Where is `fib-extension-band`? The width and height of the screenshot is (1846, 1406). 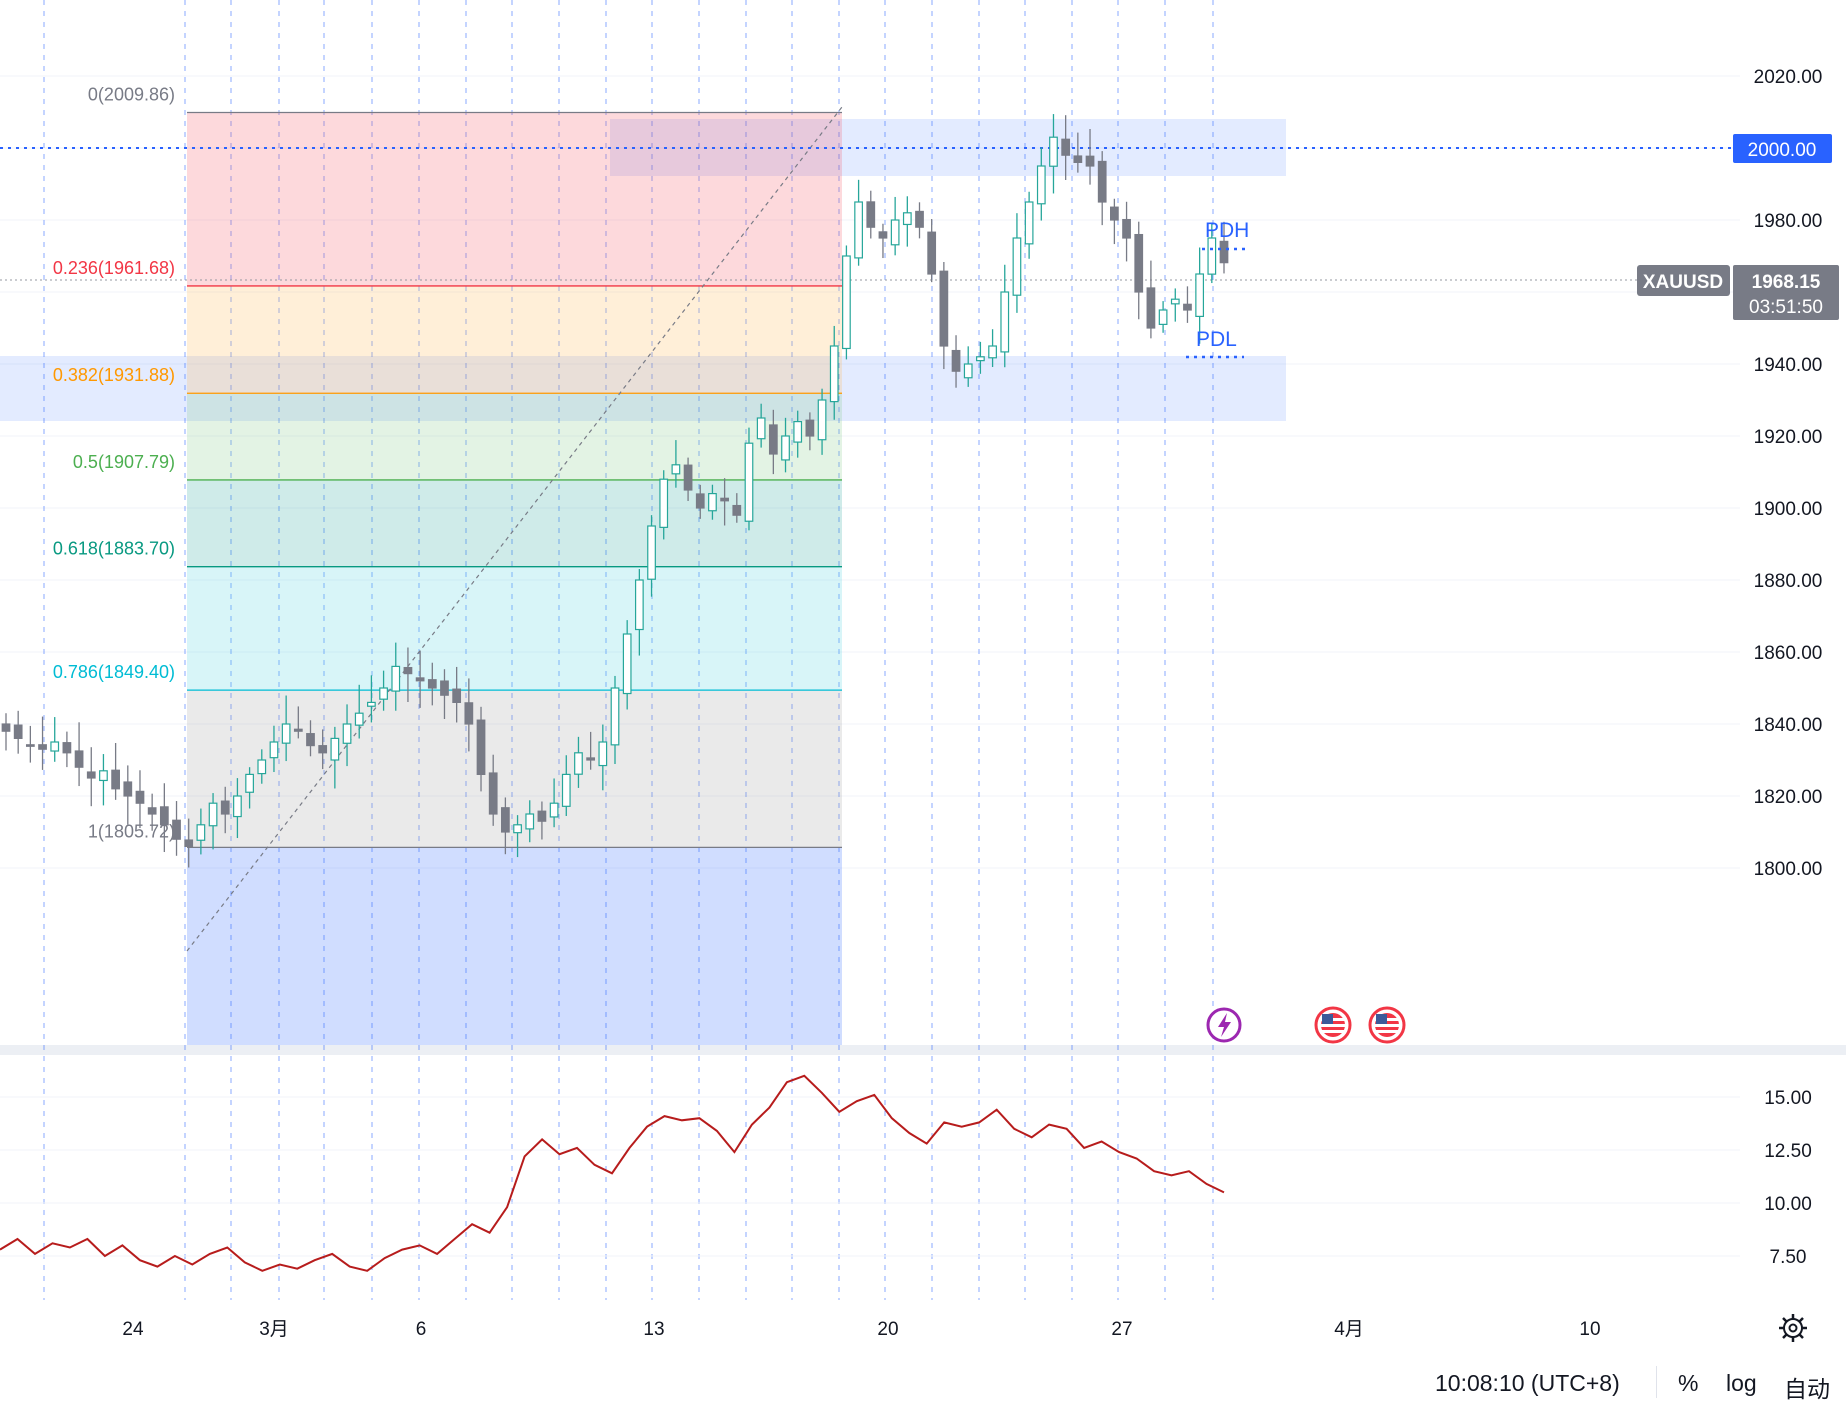
fib-extension-band is located at coordinates (514, 946).